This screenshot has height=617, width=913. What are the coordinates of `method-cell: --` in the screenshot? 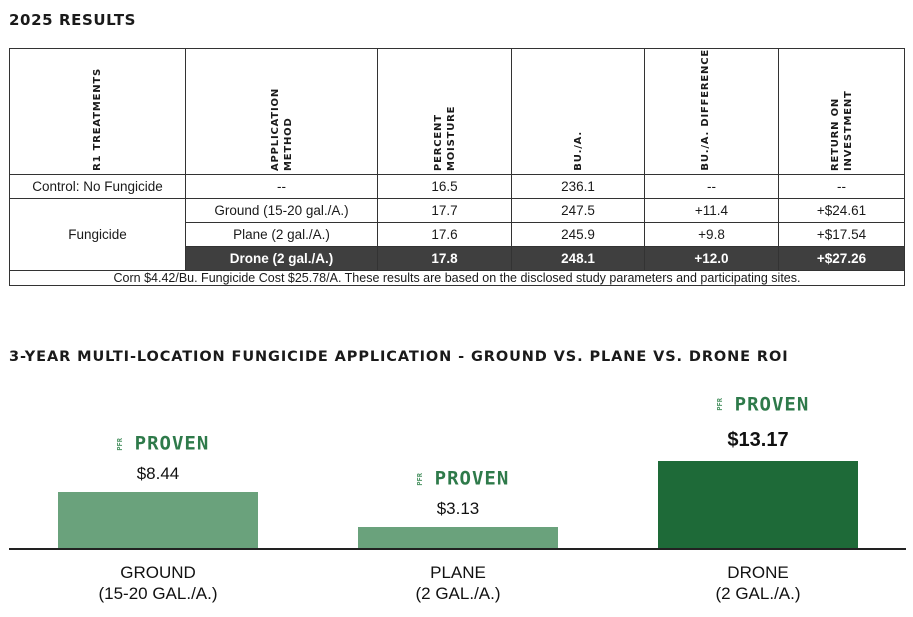 It's located at (281, 186).